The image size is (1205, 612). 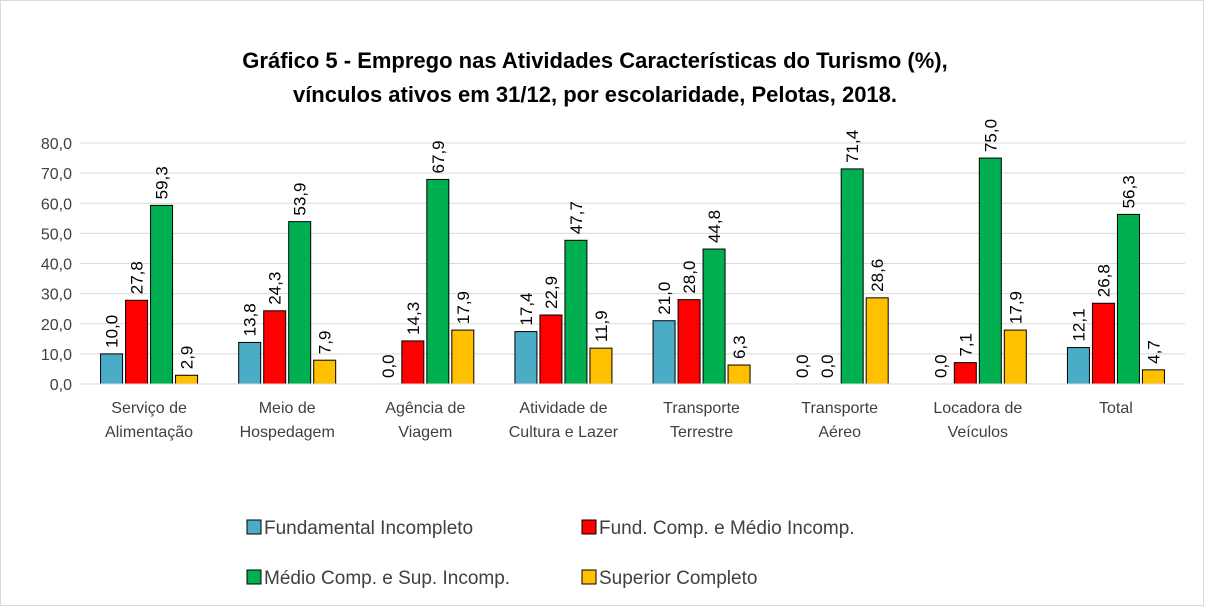 I want to click on legend-label: Superior Completo, so click(x=678, y=578).